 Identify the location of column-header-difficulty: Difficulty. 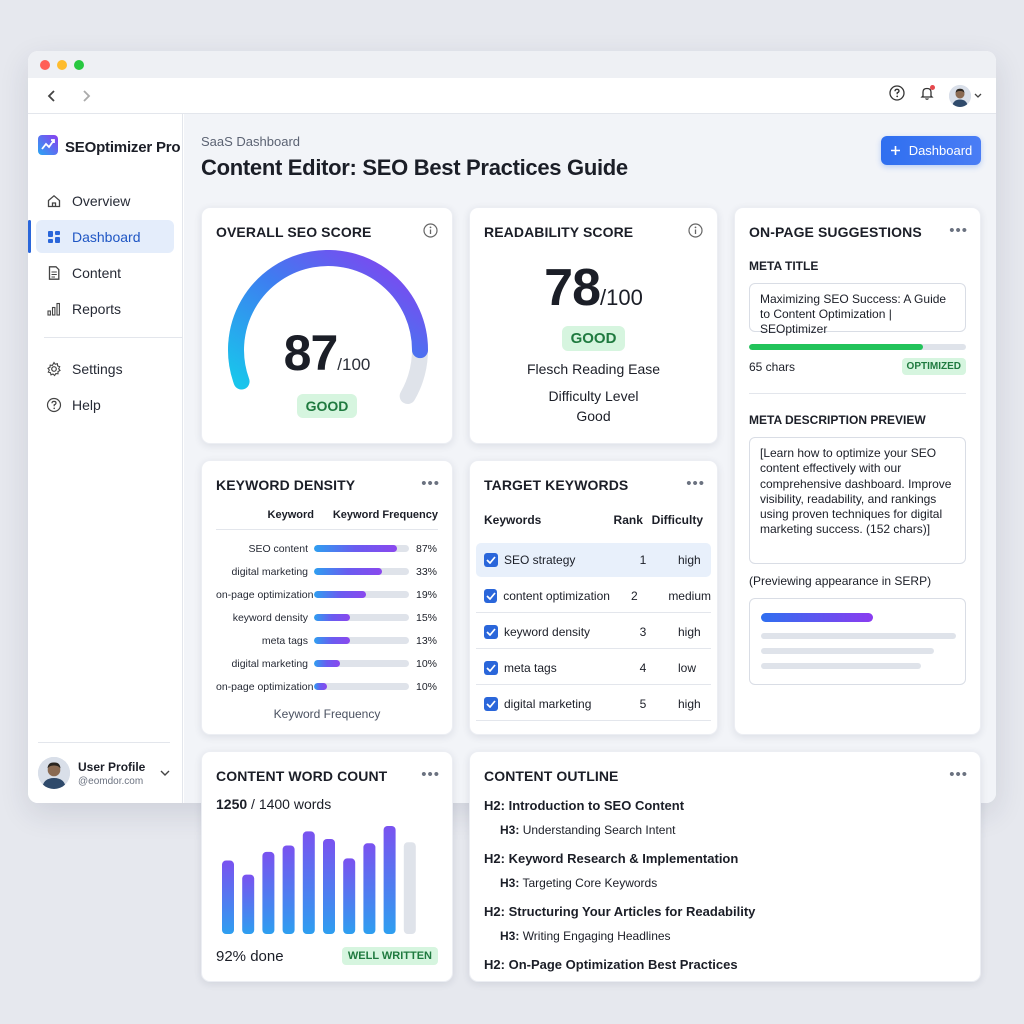
(677, 520).